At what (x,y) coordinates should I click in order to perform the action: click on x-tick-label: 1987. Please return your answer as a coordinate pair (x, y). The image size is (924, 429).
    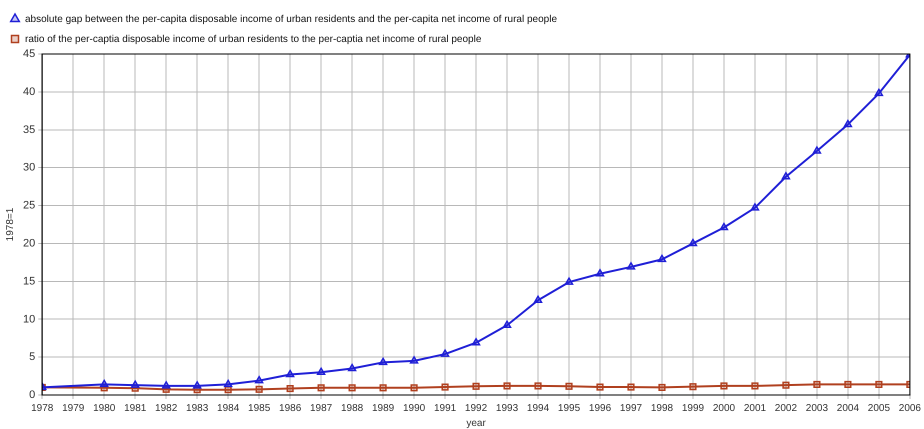
    Looking at the image, I should click on (321, 408).